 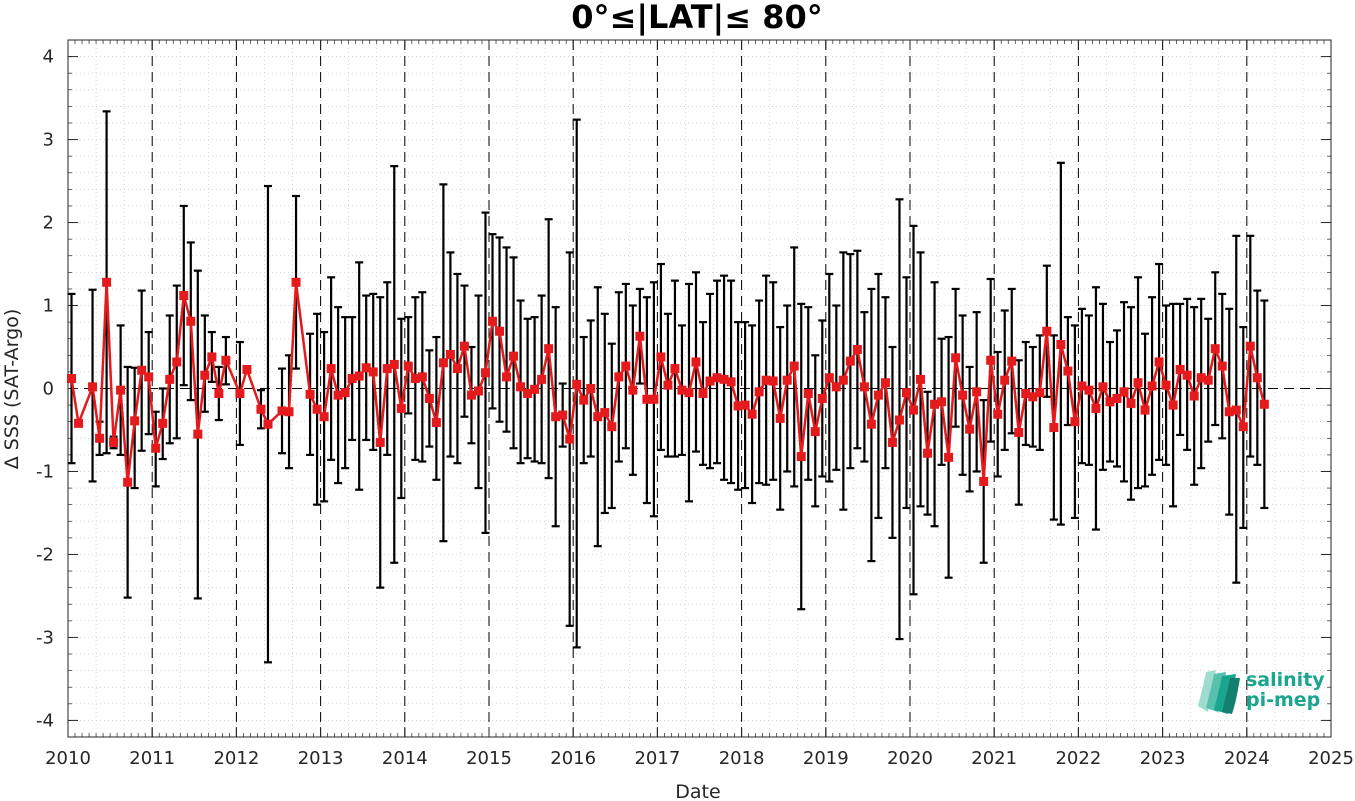 I want to click on x-tick-label: 2016, so click(x=573, y=758).